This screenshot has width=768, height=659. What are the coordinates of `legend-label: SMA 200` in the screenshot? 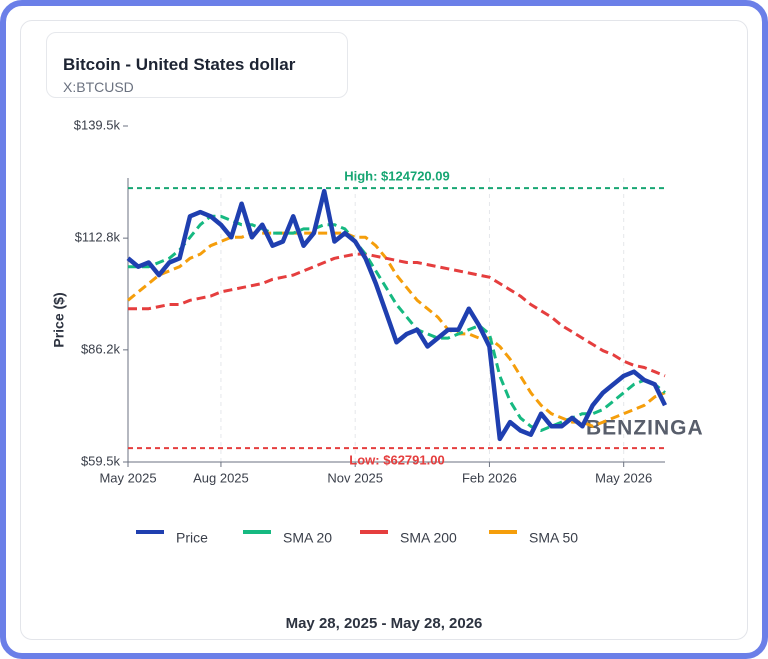 It's located at (428, 538).